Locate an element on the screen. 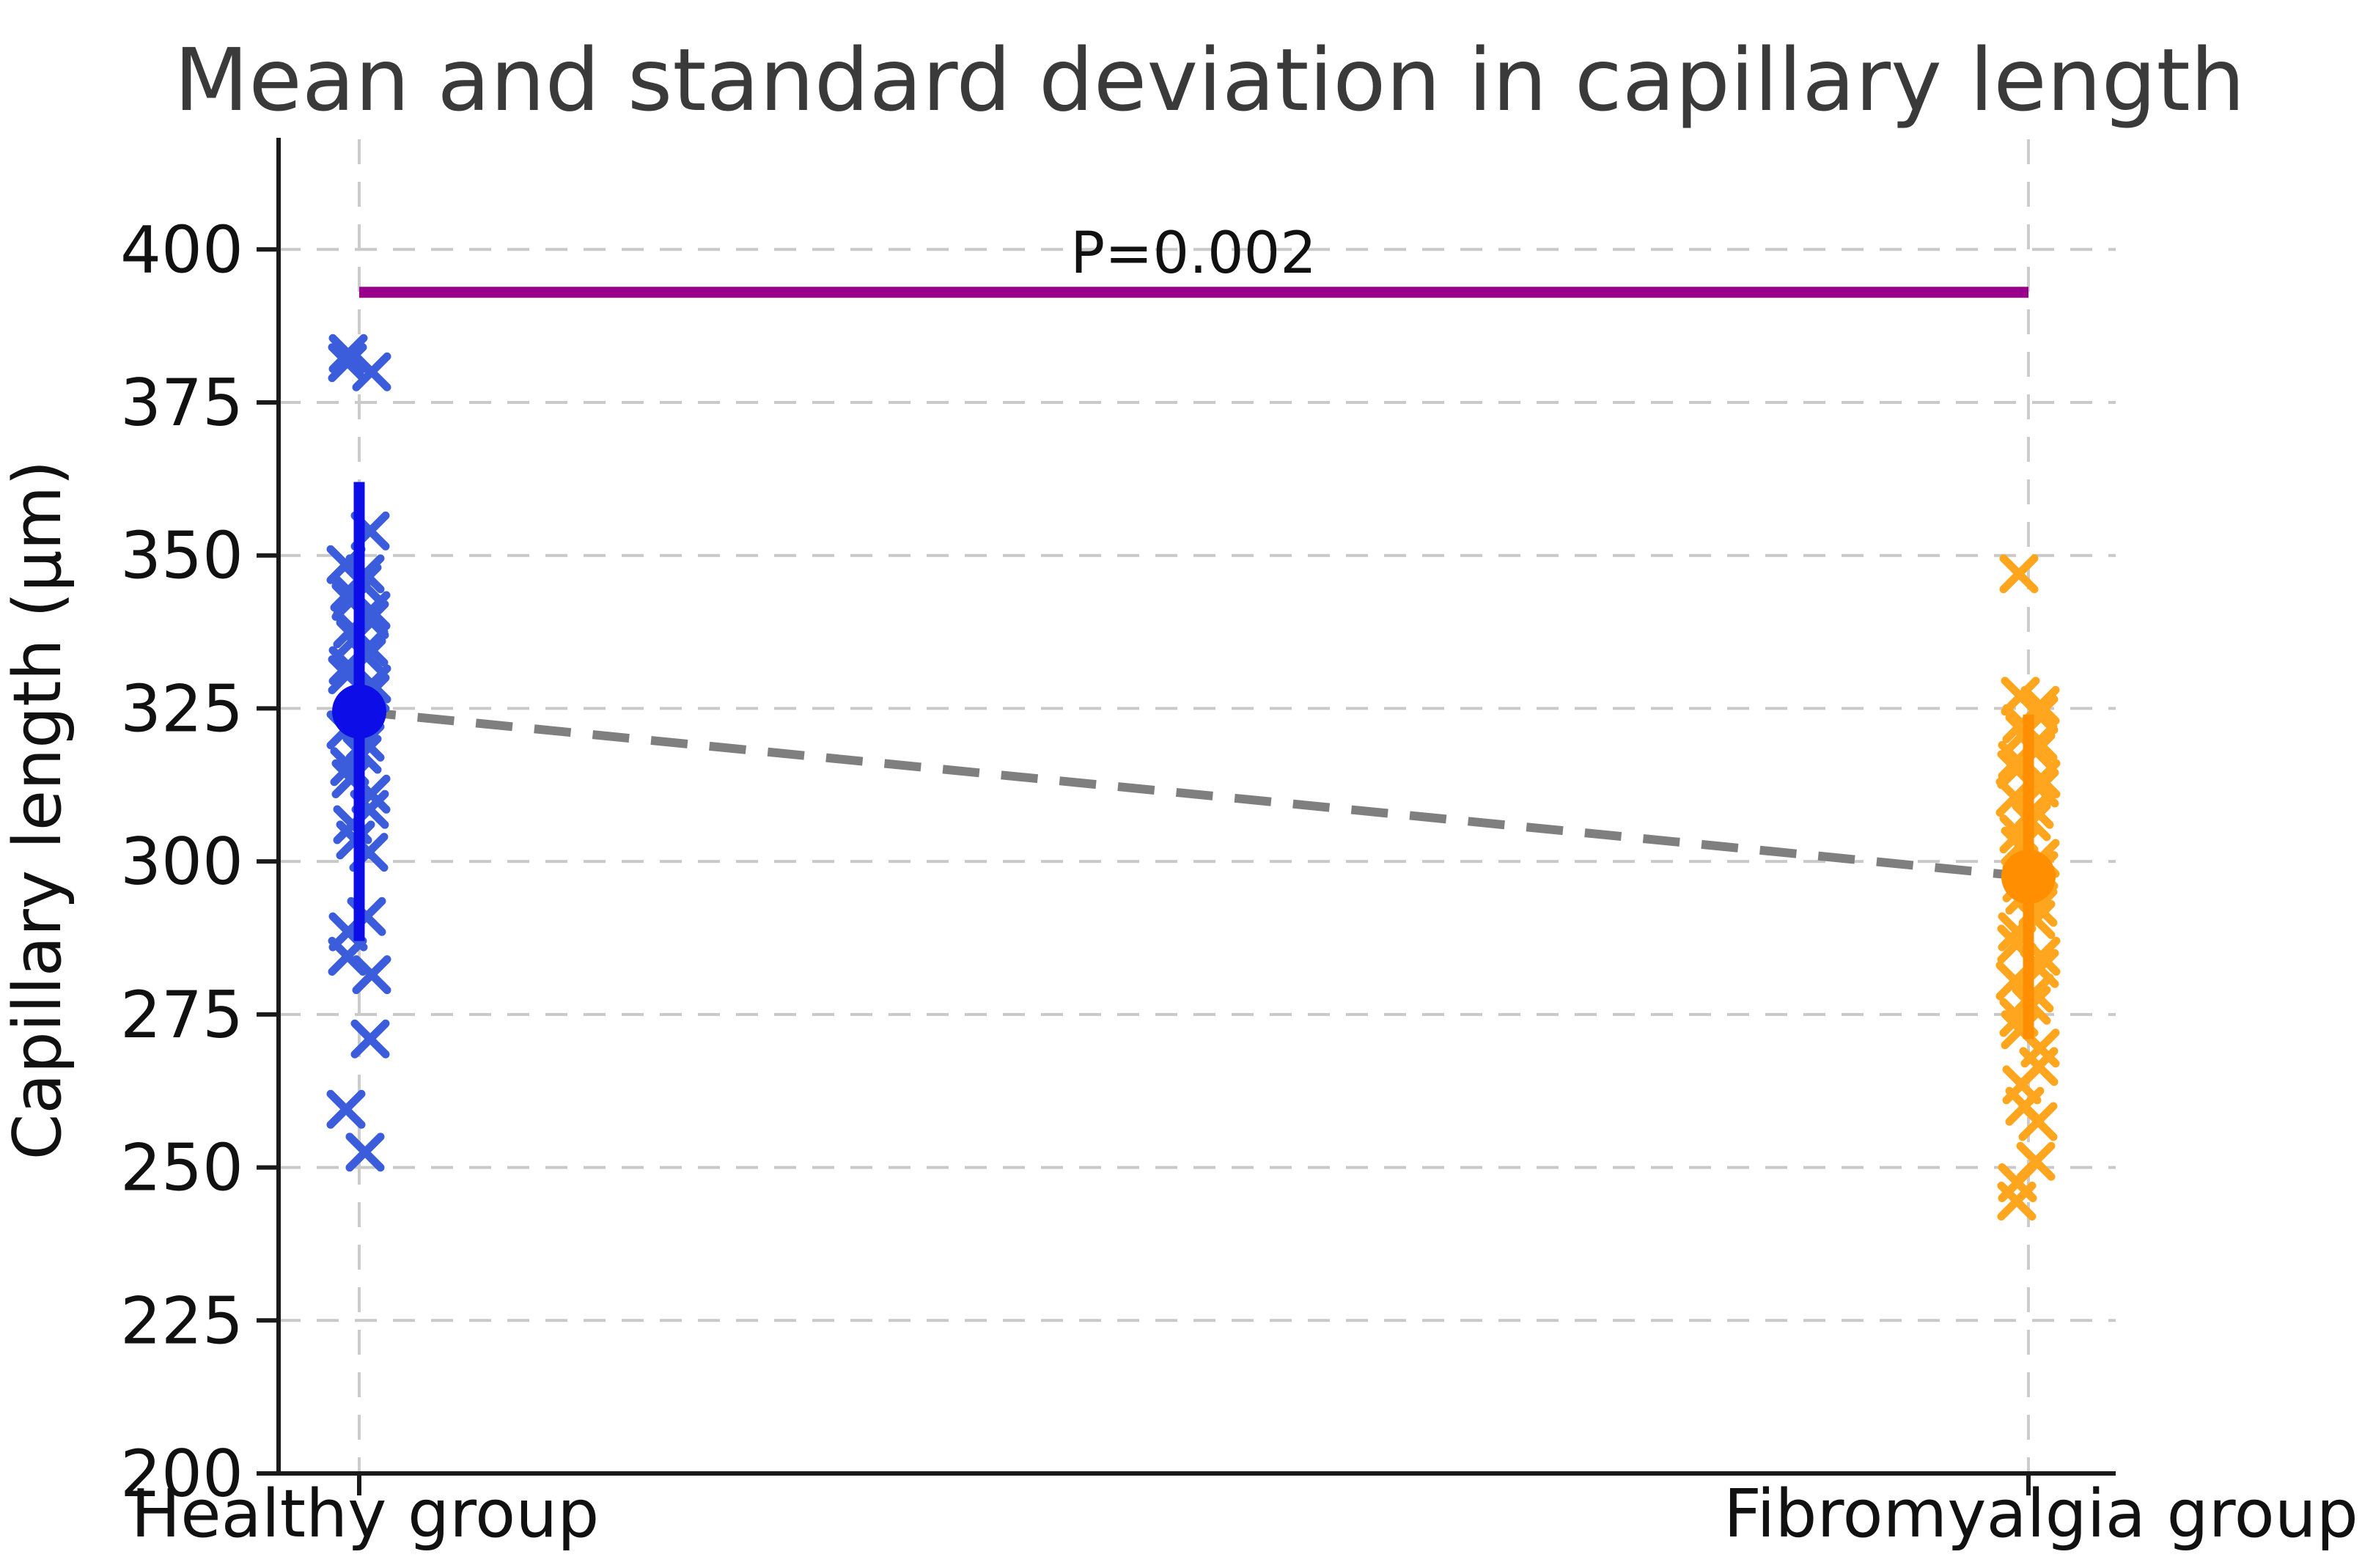 Image resolution: width=2373 pixels, height=1568 pixels. mean-point-fibromyalgia is located at coordinates (2028, 877).